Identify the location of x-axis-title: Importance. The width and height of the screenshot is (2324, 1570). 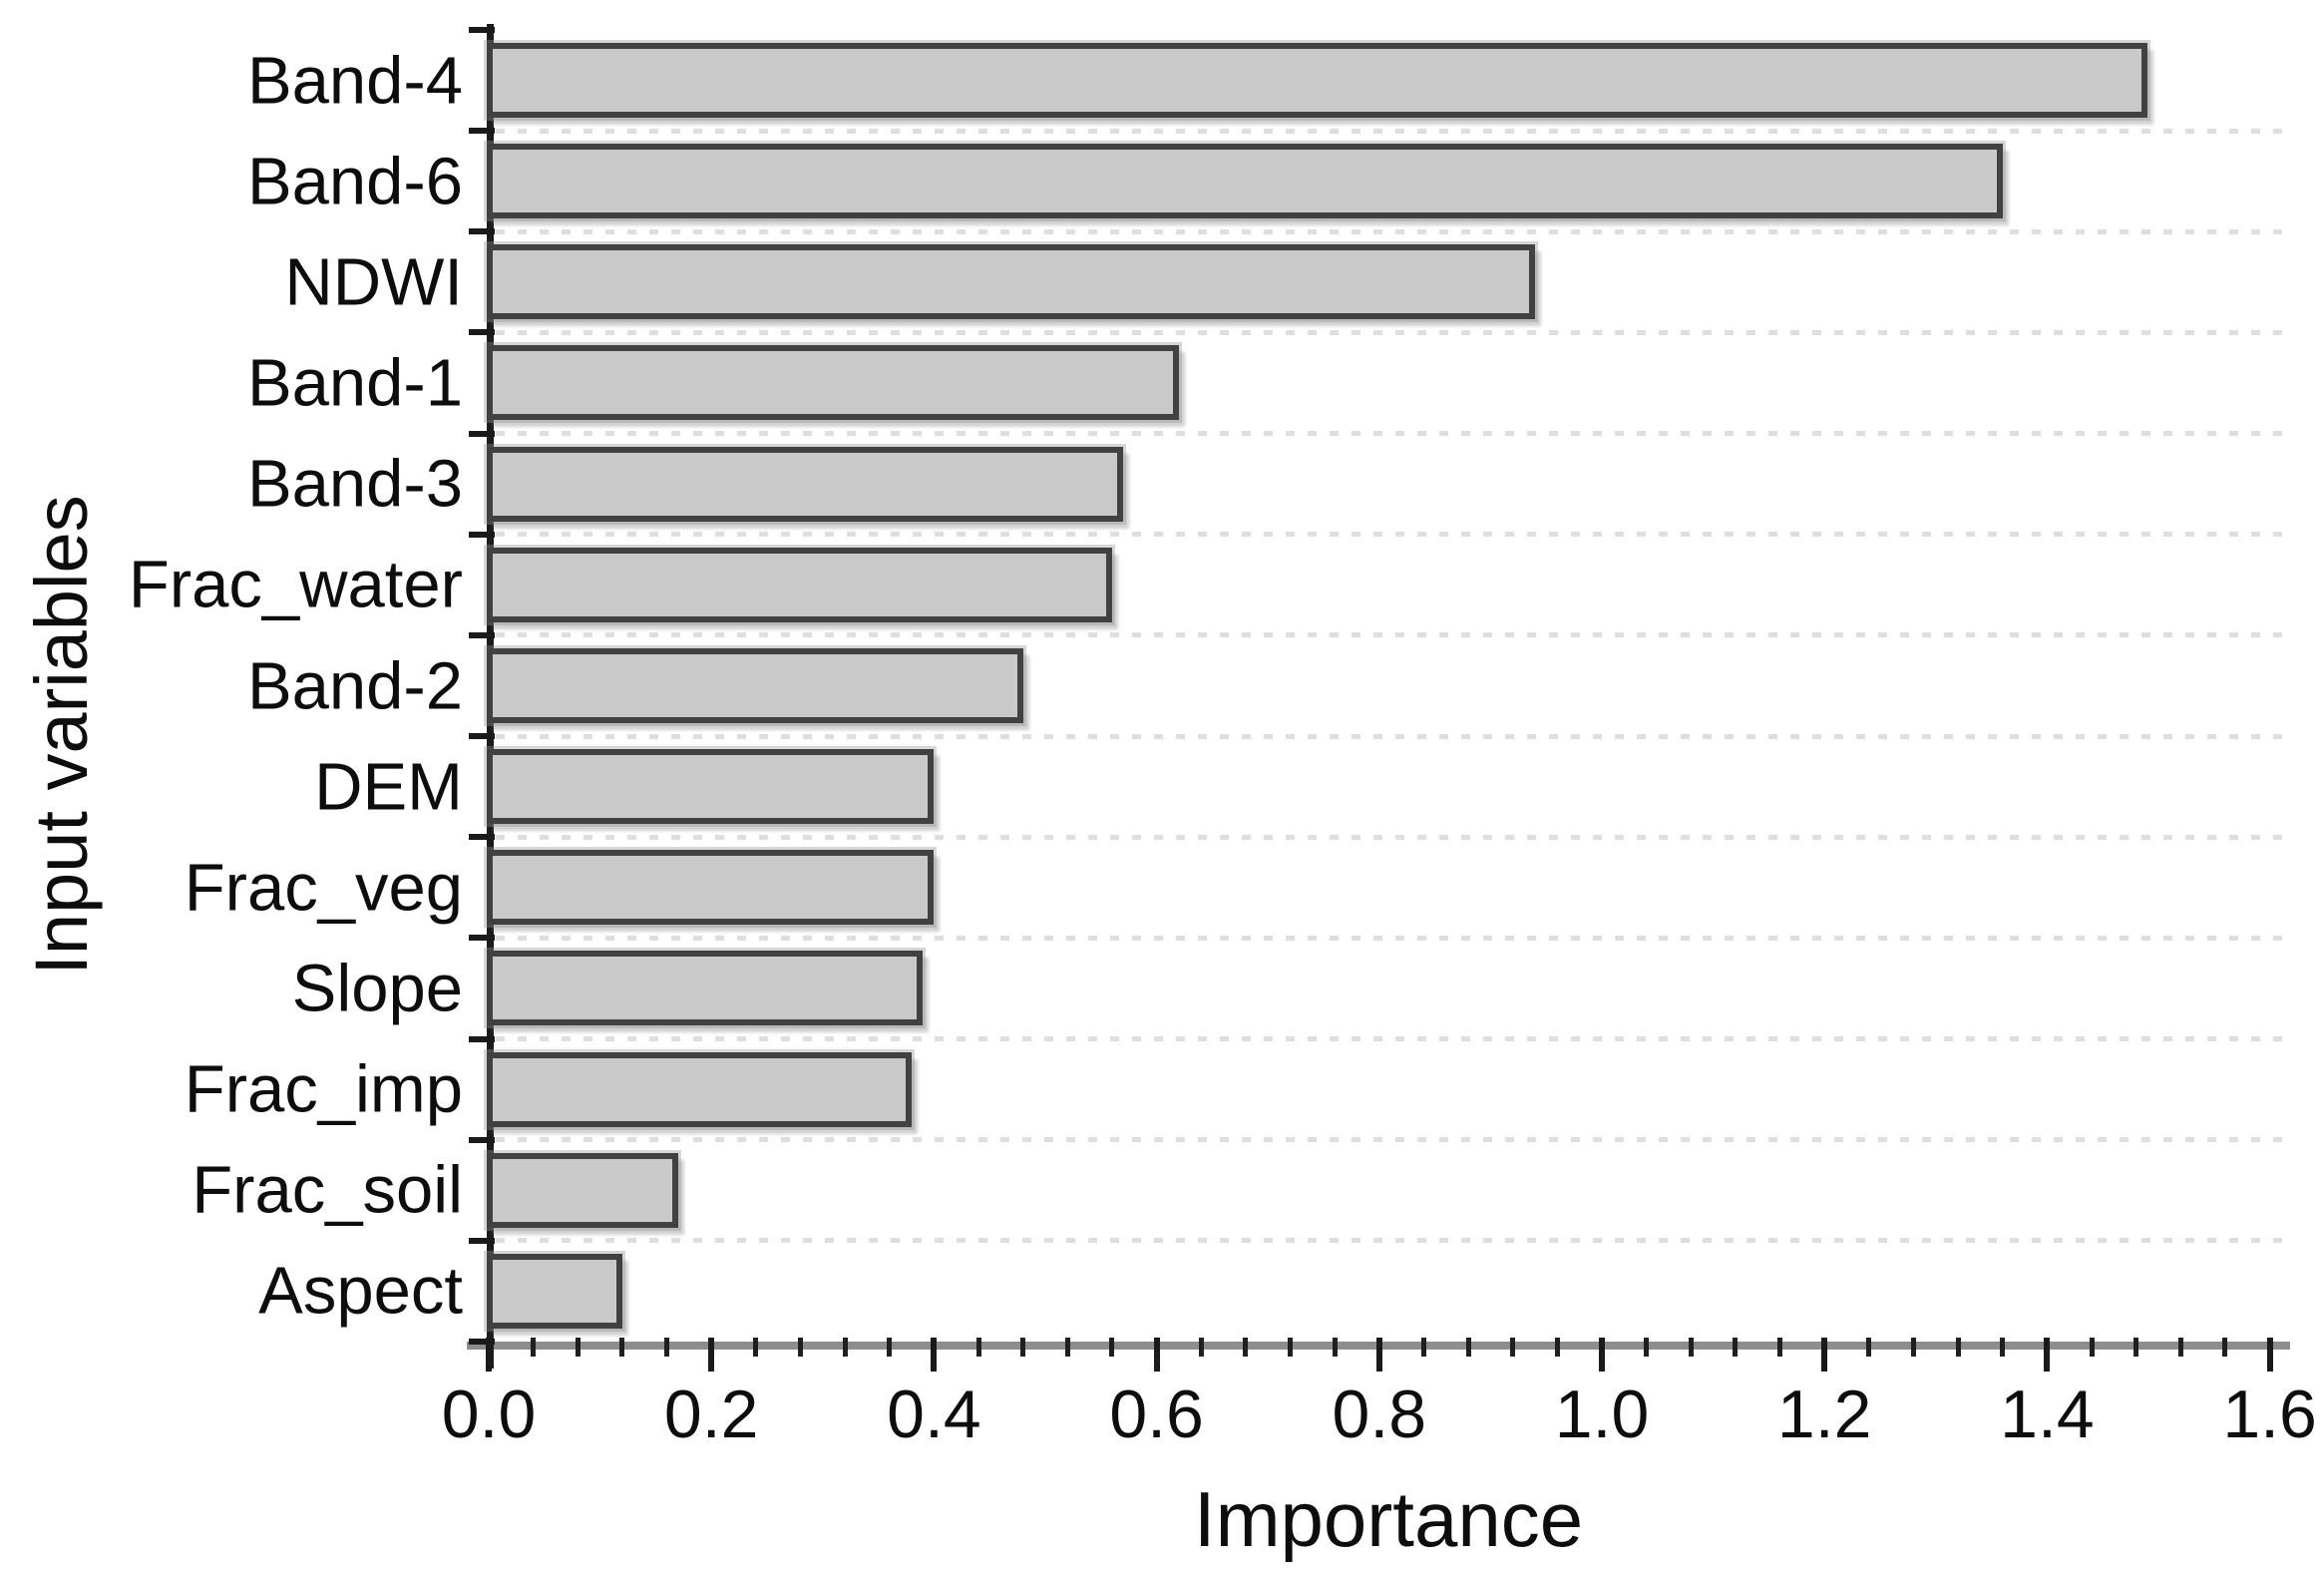
(1388, 1519).